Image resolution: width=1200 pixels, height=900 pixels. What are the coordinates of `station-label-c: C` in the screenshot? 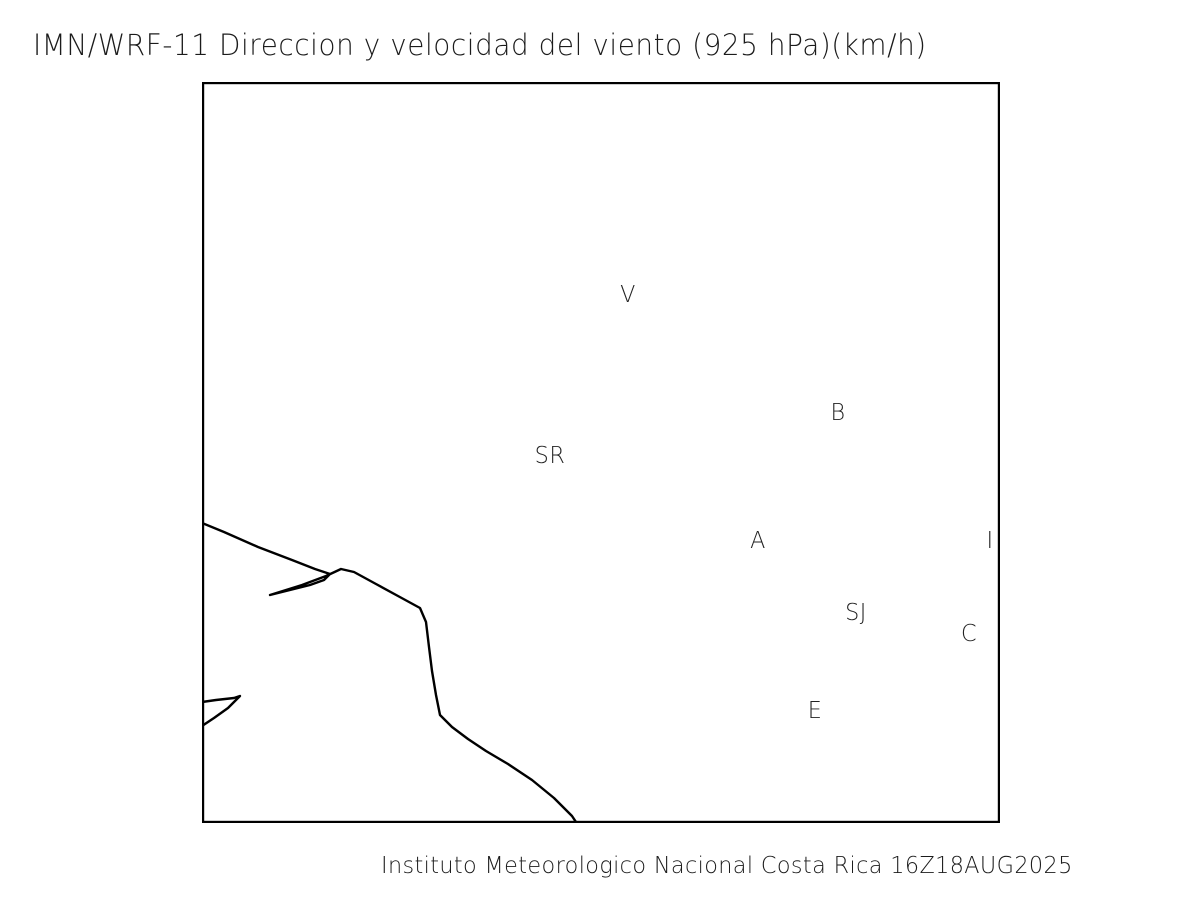 It's located at (969, 634).